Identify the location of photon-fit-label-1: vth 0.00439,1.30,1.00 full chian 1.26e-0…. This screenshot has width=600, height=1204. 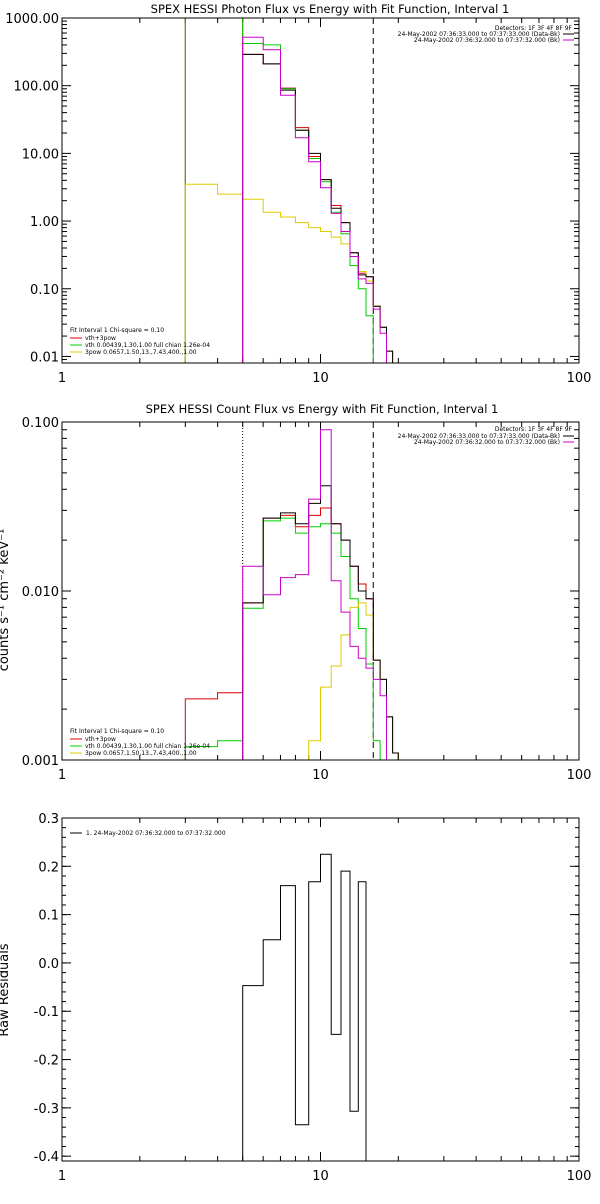
(147, 345).